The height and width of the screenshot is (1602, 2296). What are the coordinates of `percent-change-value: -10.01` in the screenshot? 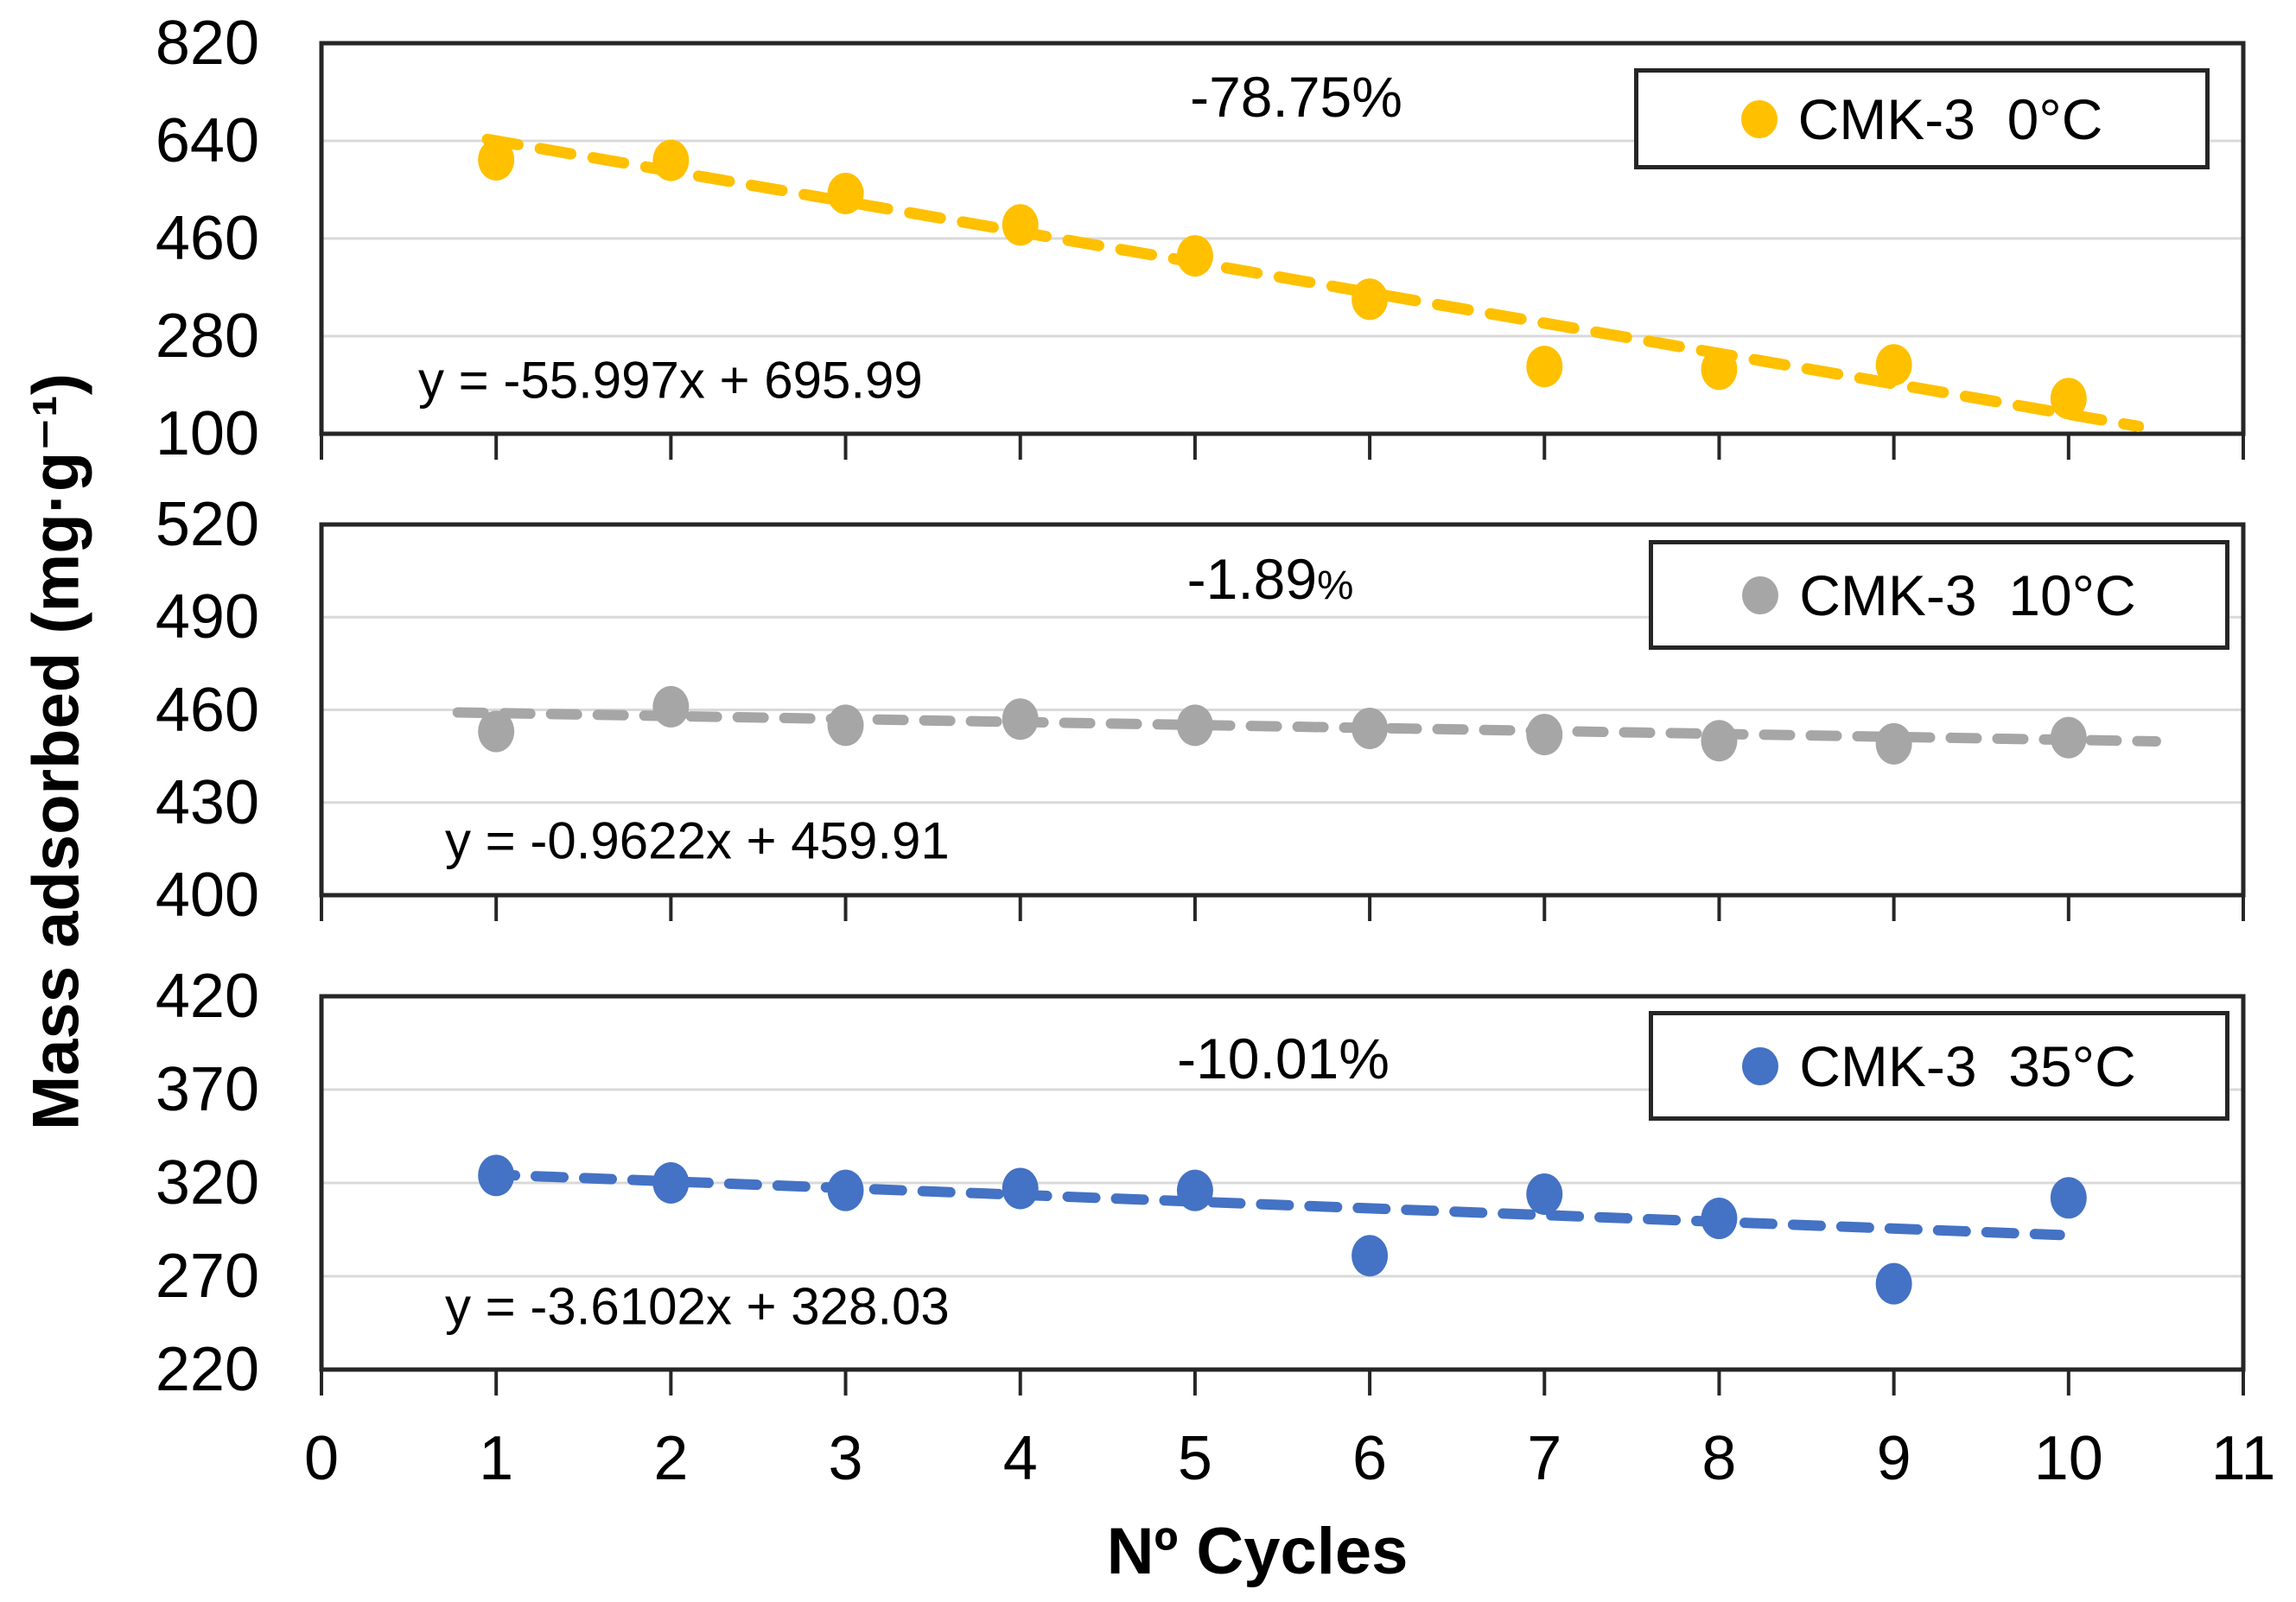 It's located at (1258, 1058).